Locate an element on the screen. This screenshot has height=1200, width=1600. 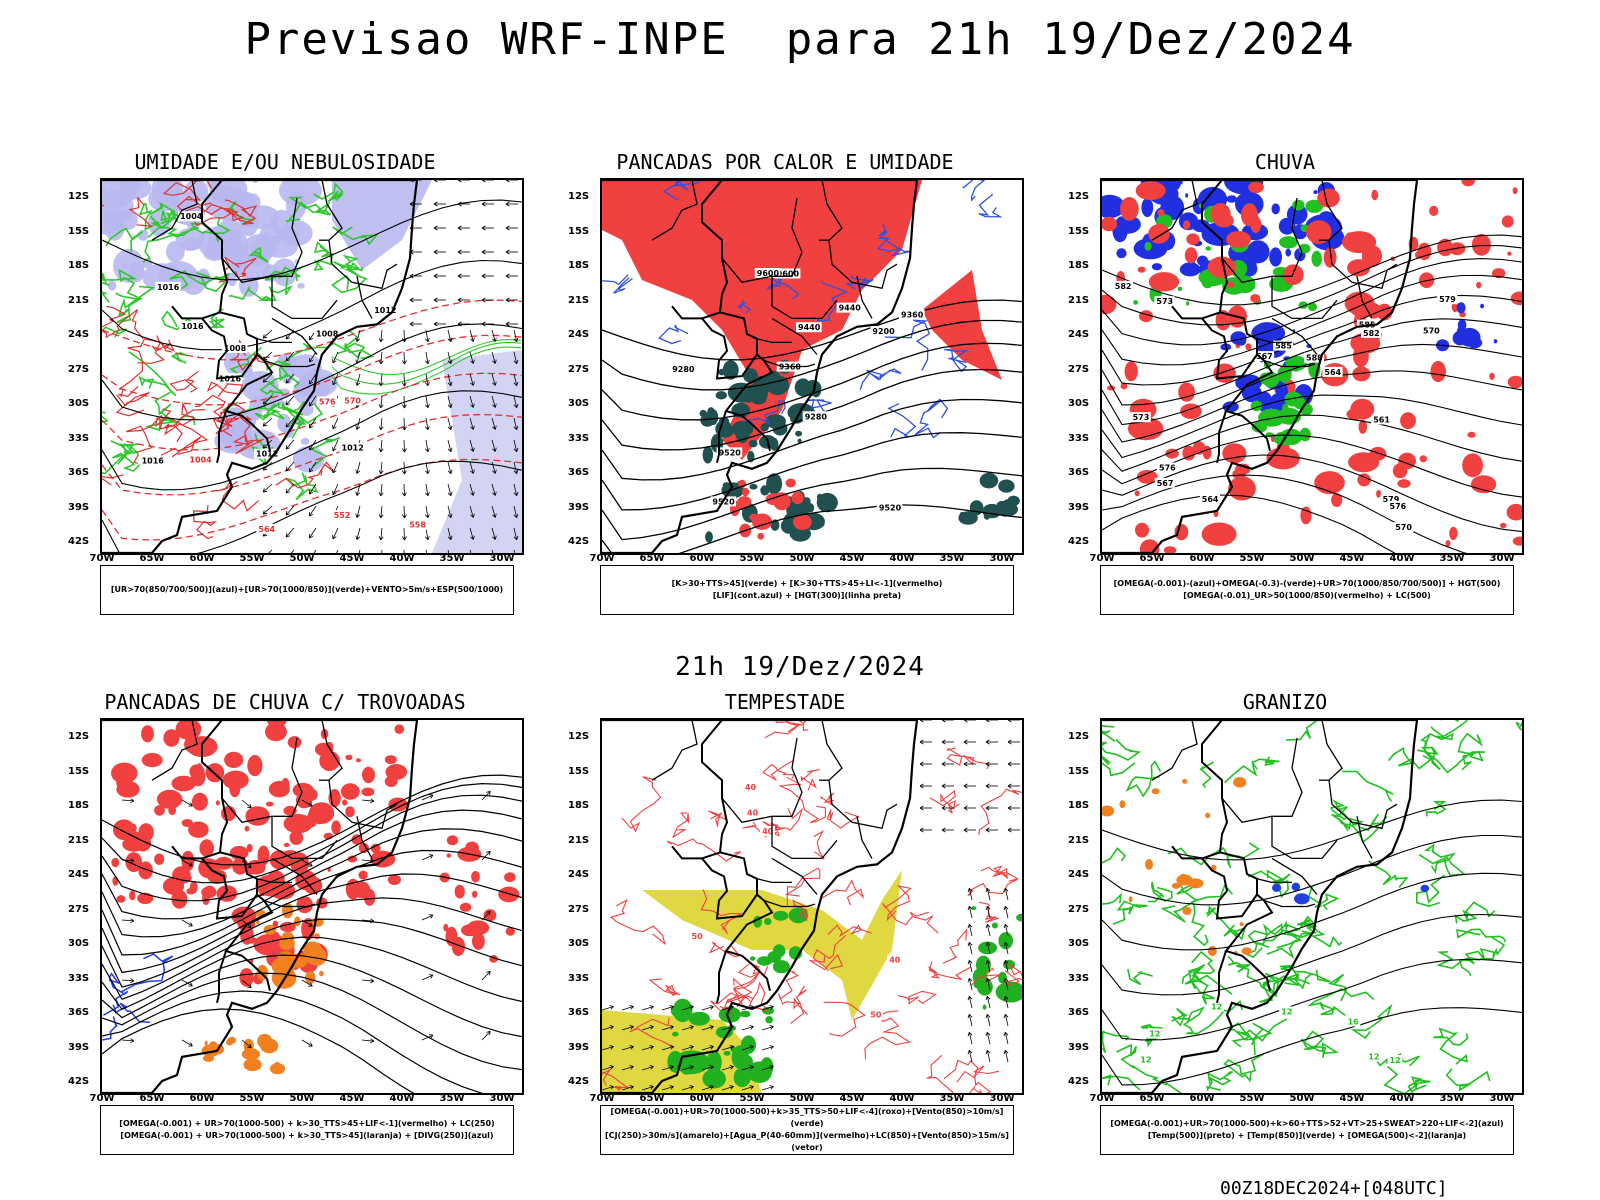
lon-tick-label: 45W is located at coordinates (352, 1098).